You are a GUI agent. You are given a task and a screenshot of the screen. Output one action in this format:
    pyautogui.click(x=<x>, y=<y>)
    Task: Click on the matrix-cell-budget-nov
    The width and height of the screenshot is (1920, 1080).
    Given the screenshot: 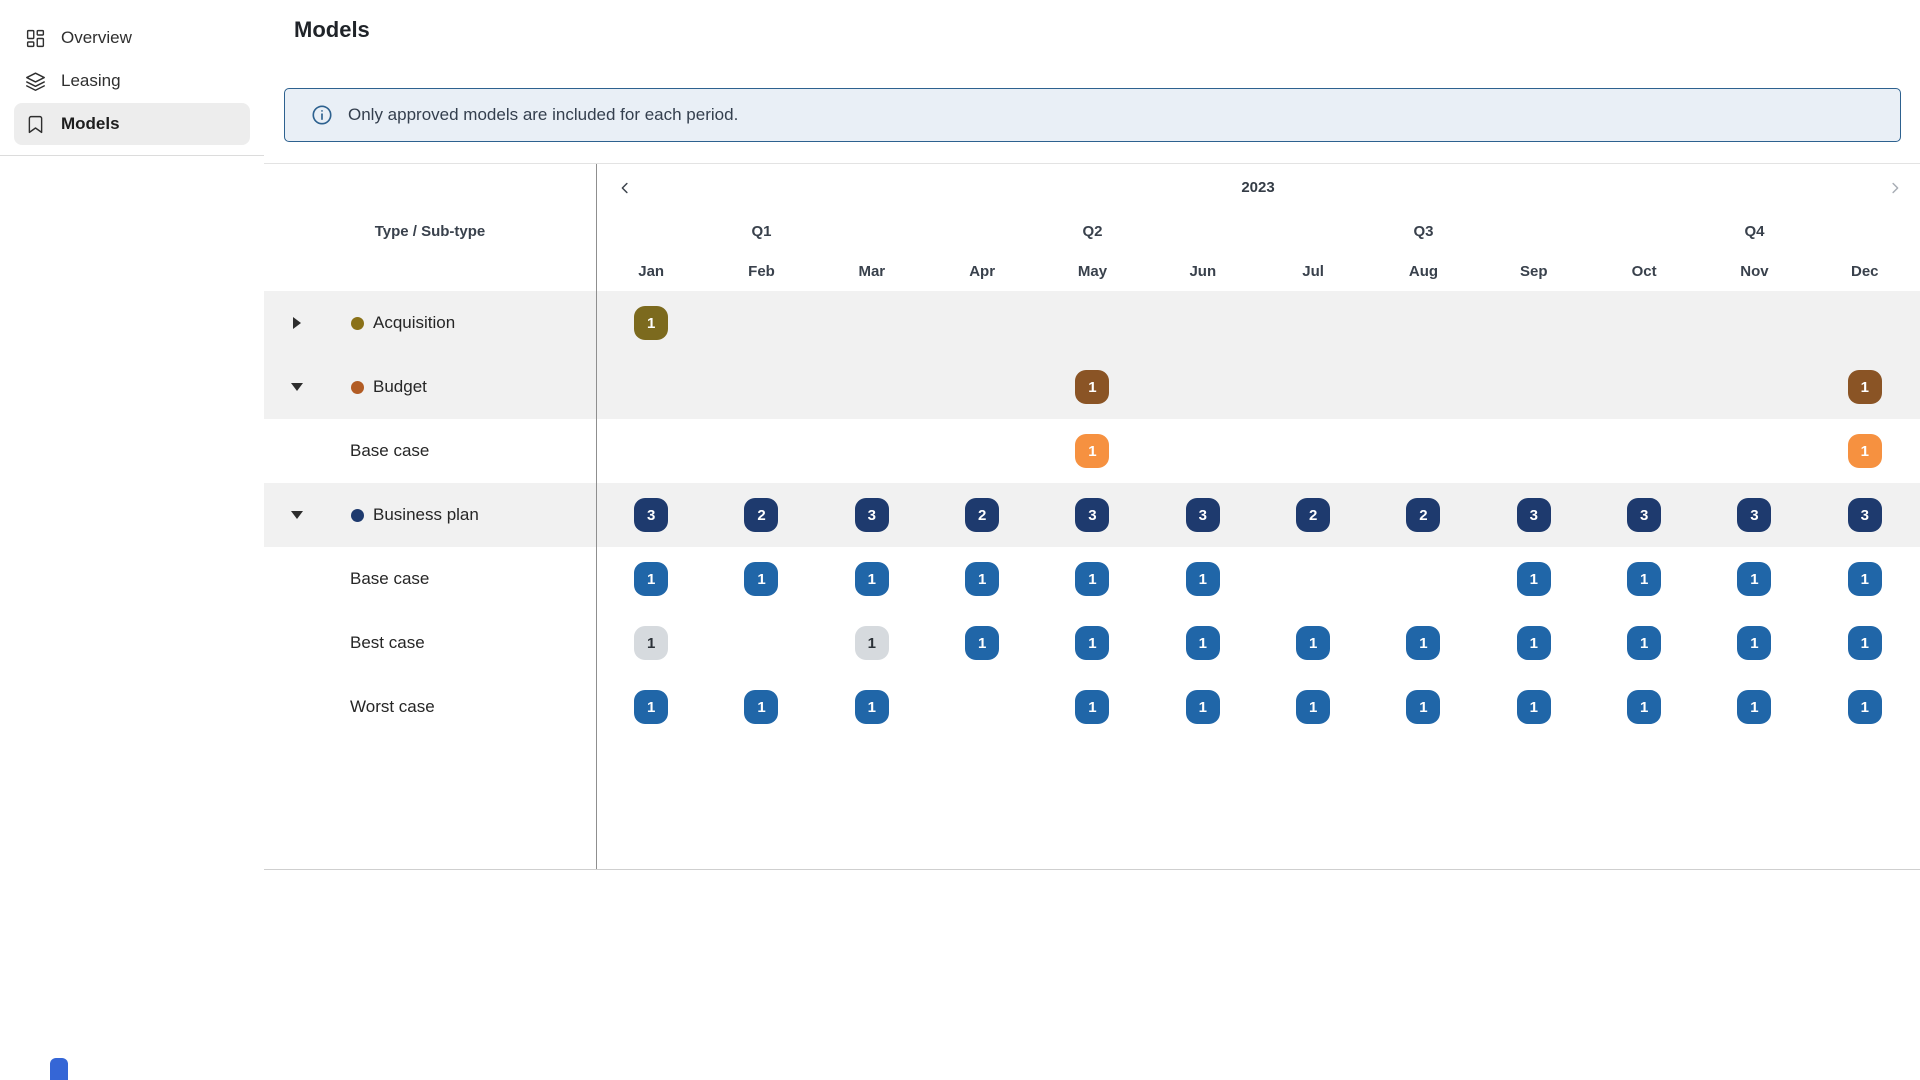 What is the action you would take?
    pyautogui.click(x=1754, y=387)
    